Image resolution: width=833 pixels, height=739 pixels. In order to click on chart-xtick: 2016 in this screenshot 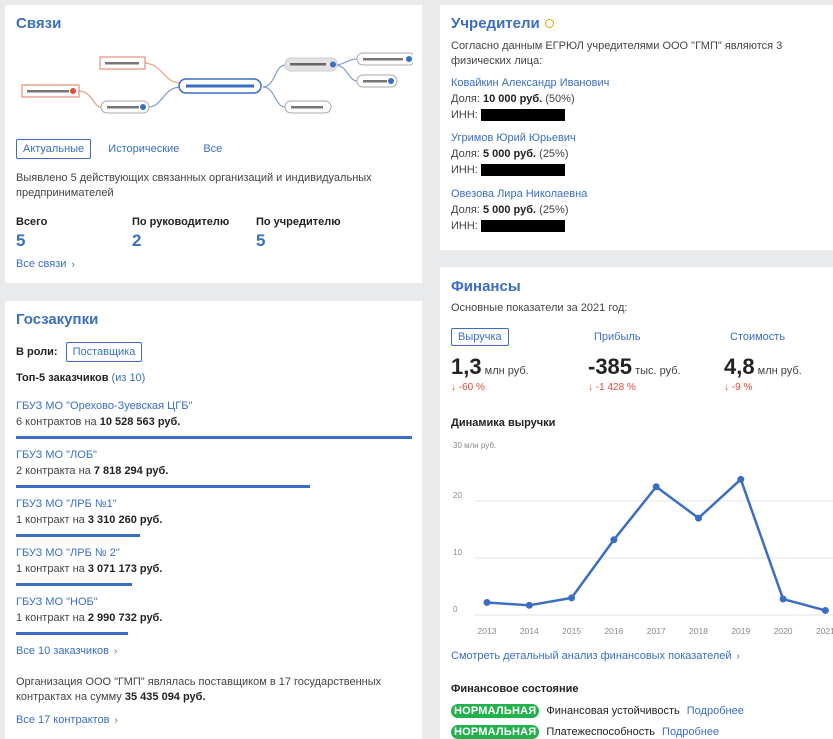, I will do `click(613, 631)`.